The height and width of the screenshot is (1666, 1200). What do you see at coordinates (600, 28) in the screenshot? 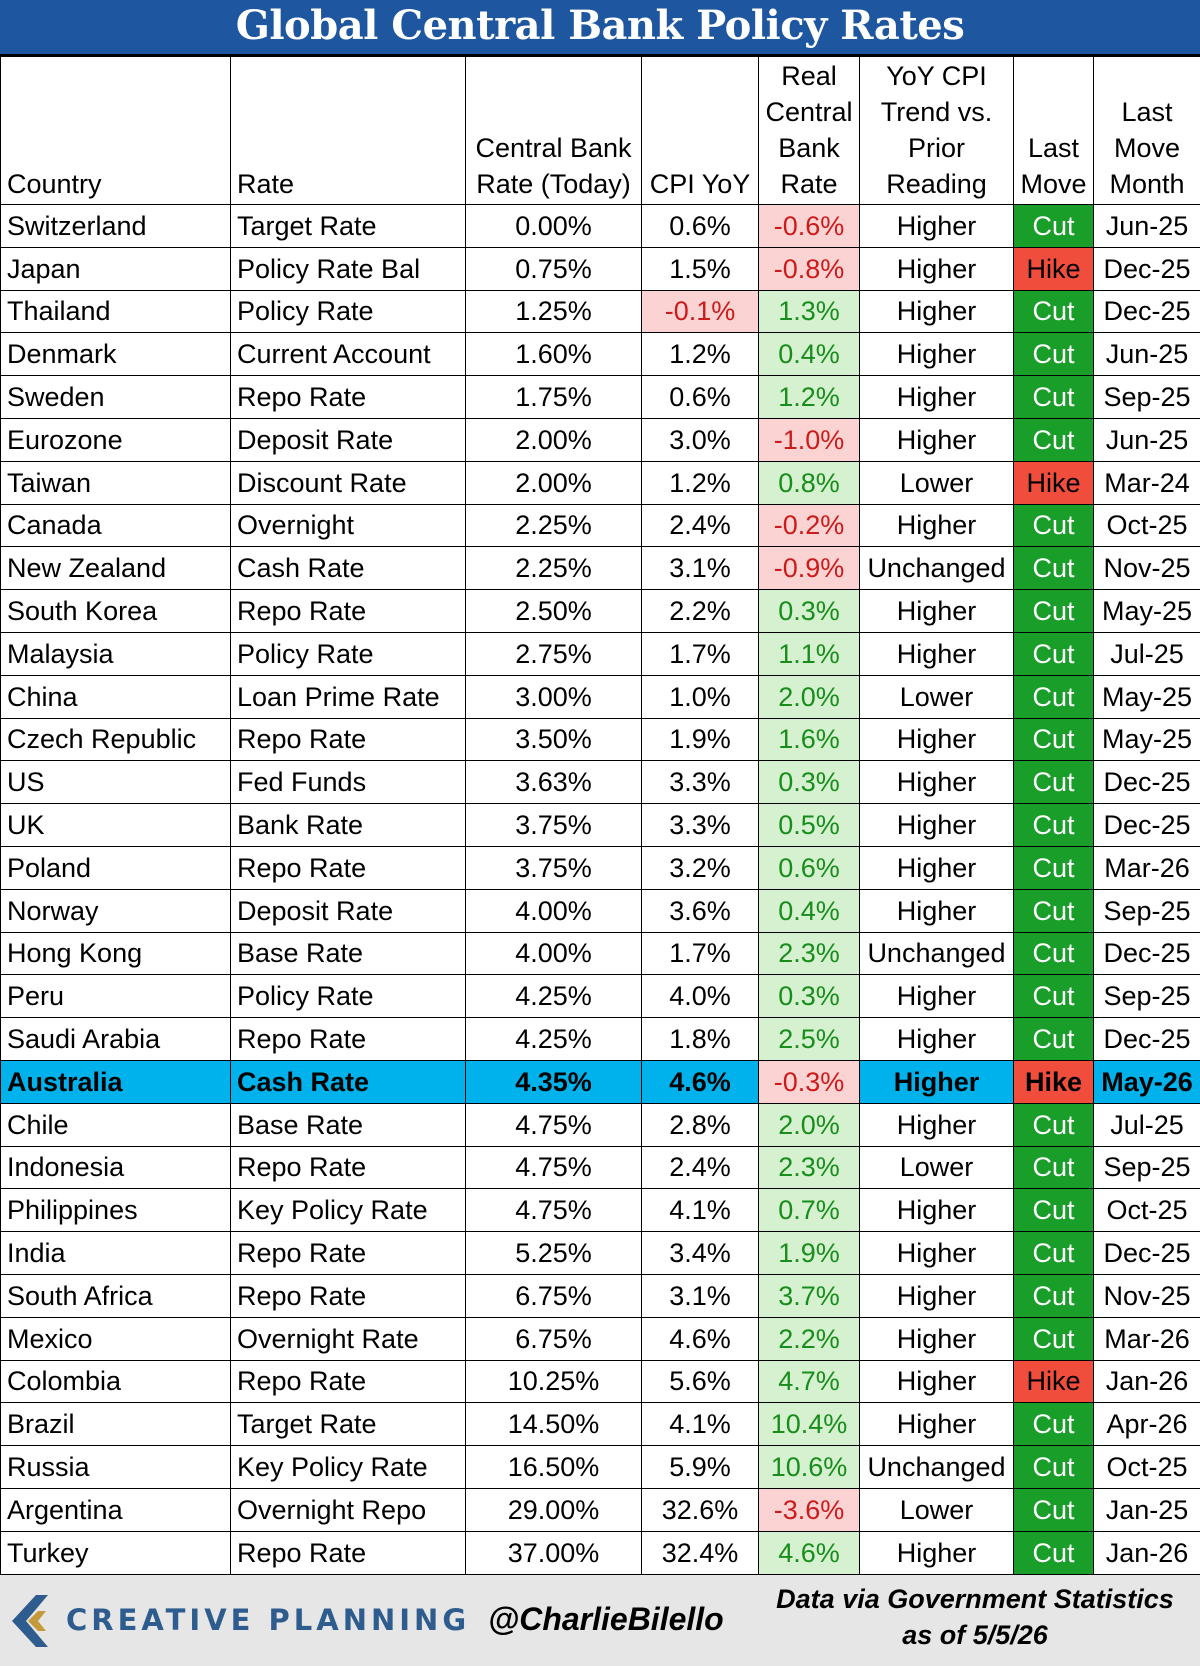
I see `chart-title: Global Central Bank Policy Rates` at bounding box center [600, 28].